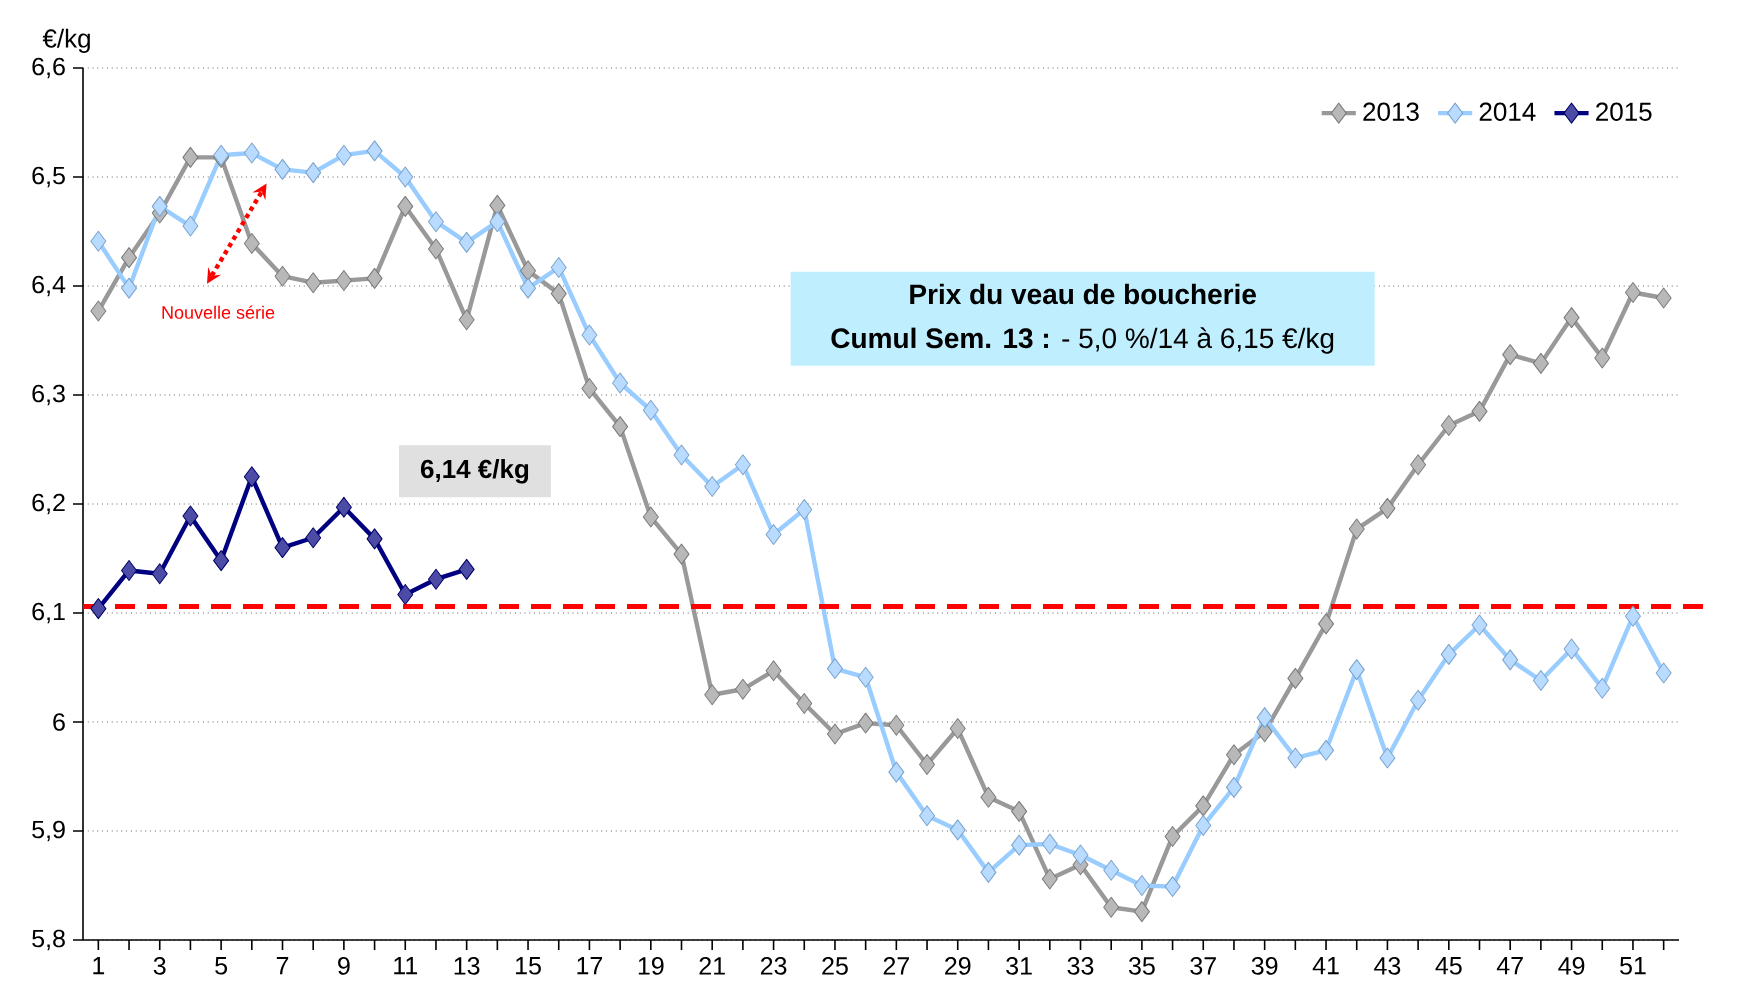  Describe the element at coordinates (590, 966) in the screenshot. I see `x-tick-label: 17` at that location.